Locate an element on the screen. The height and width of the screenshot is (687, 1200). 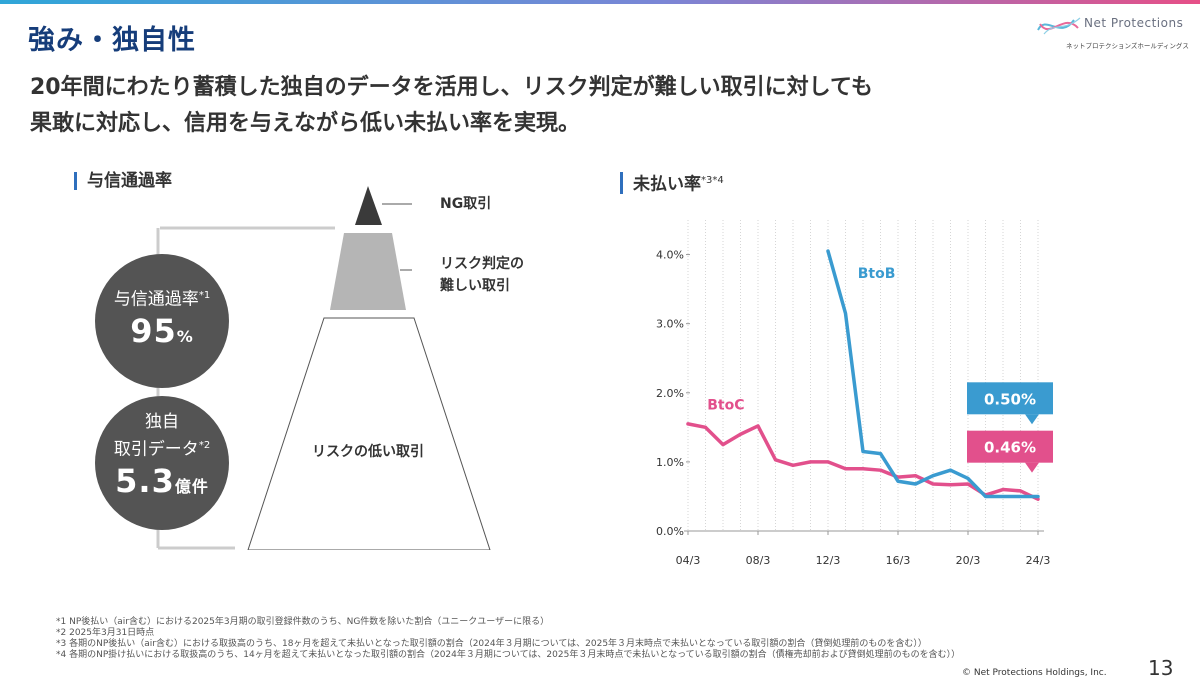
pyramid-top is located at coordinates (368, 205).